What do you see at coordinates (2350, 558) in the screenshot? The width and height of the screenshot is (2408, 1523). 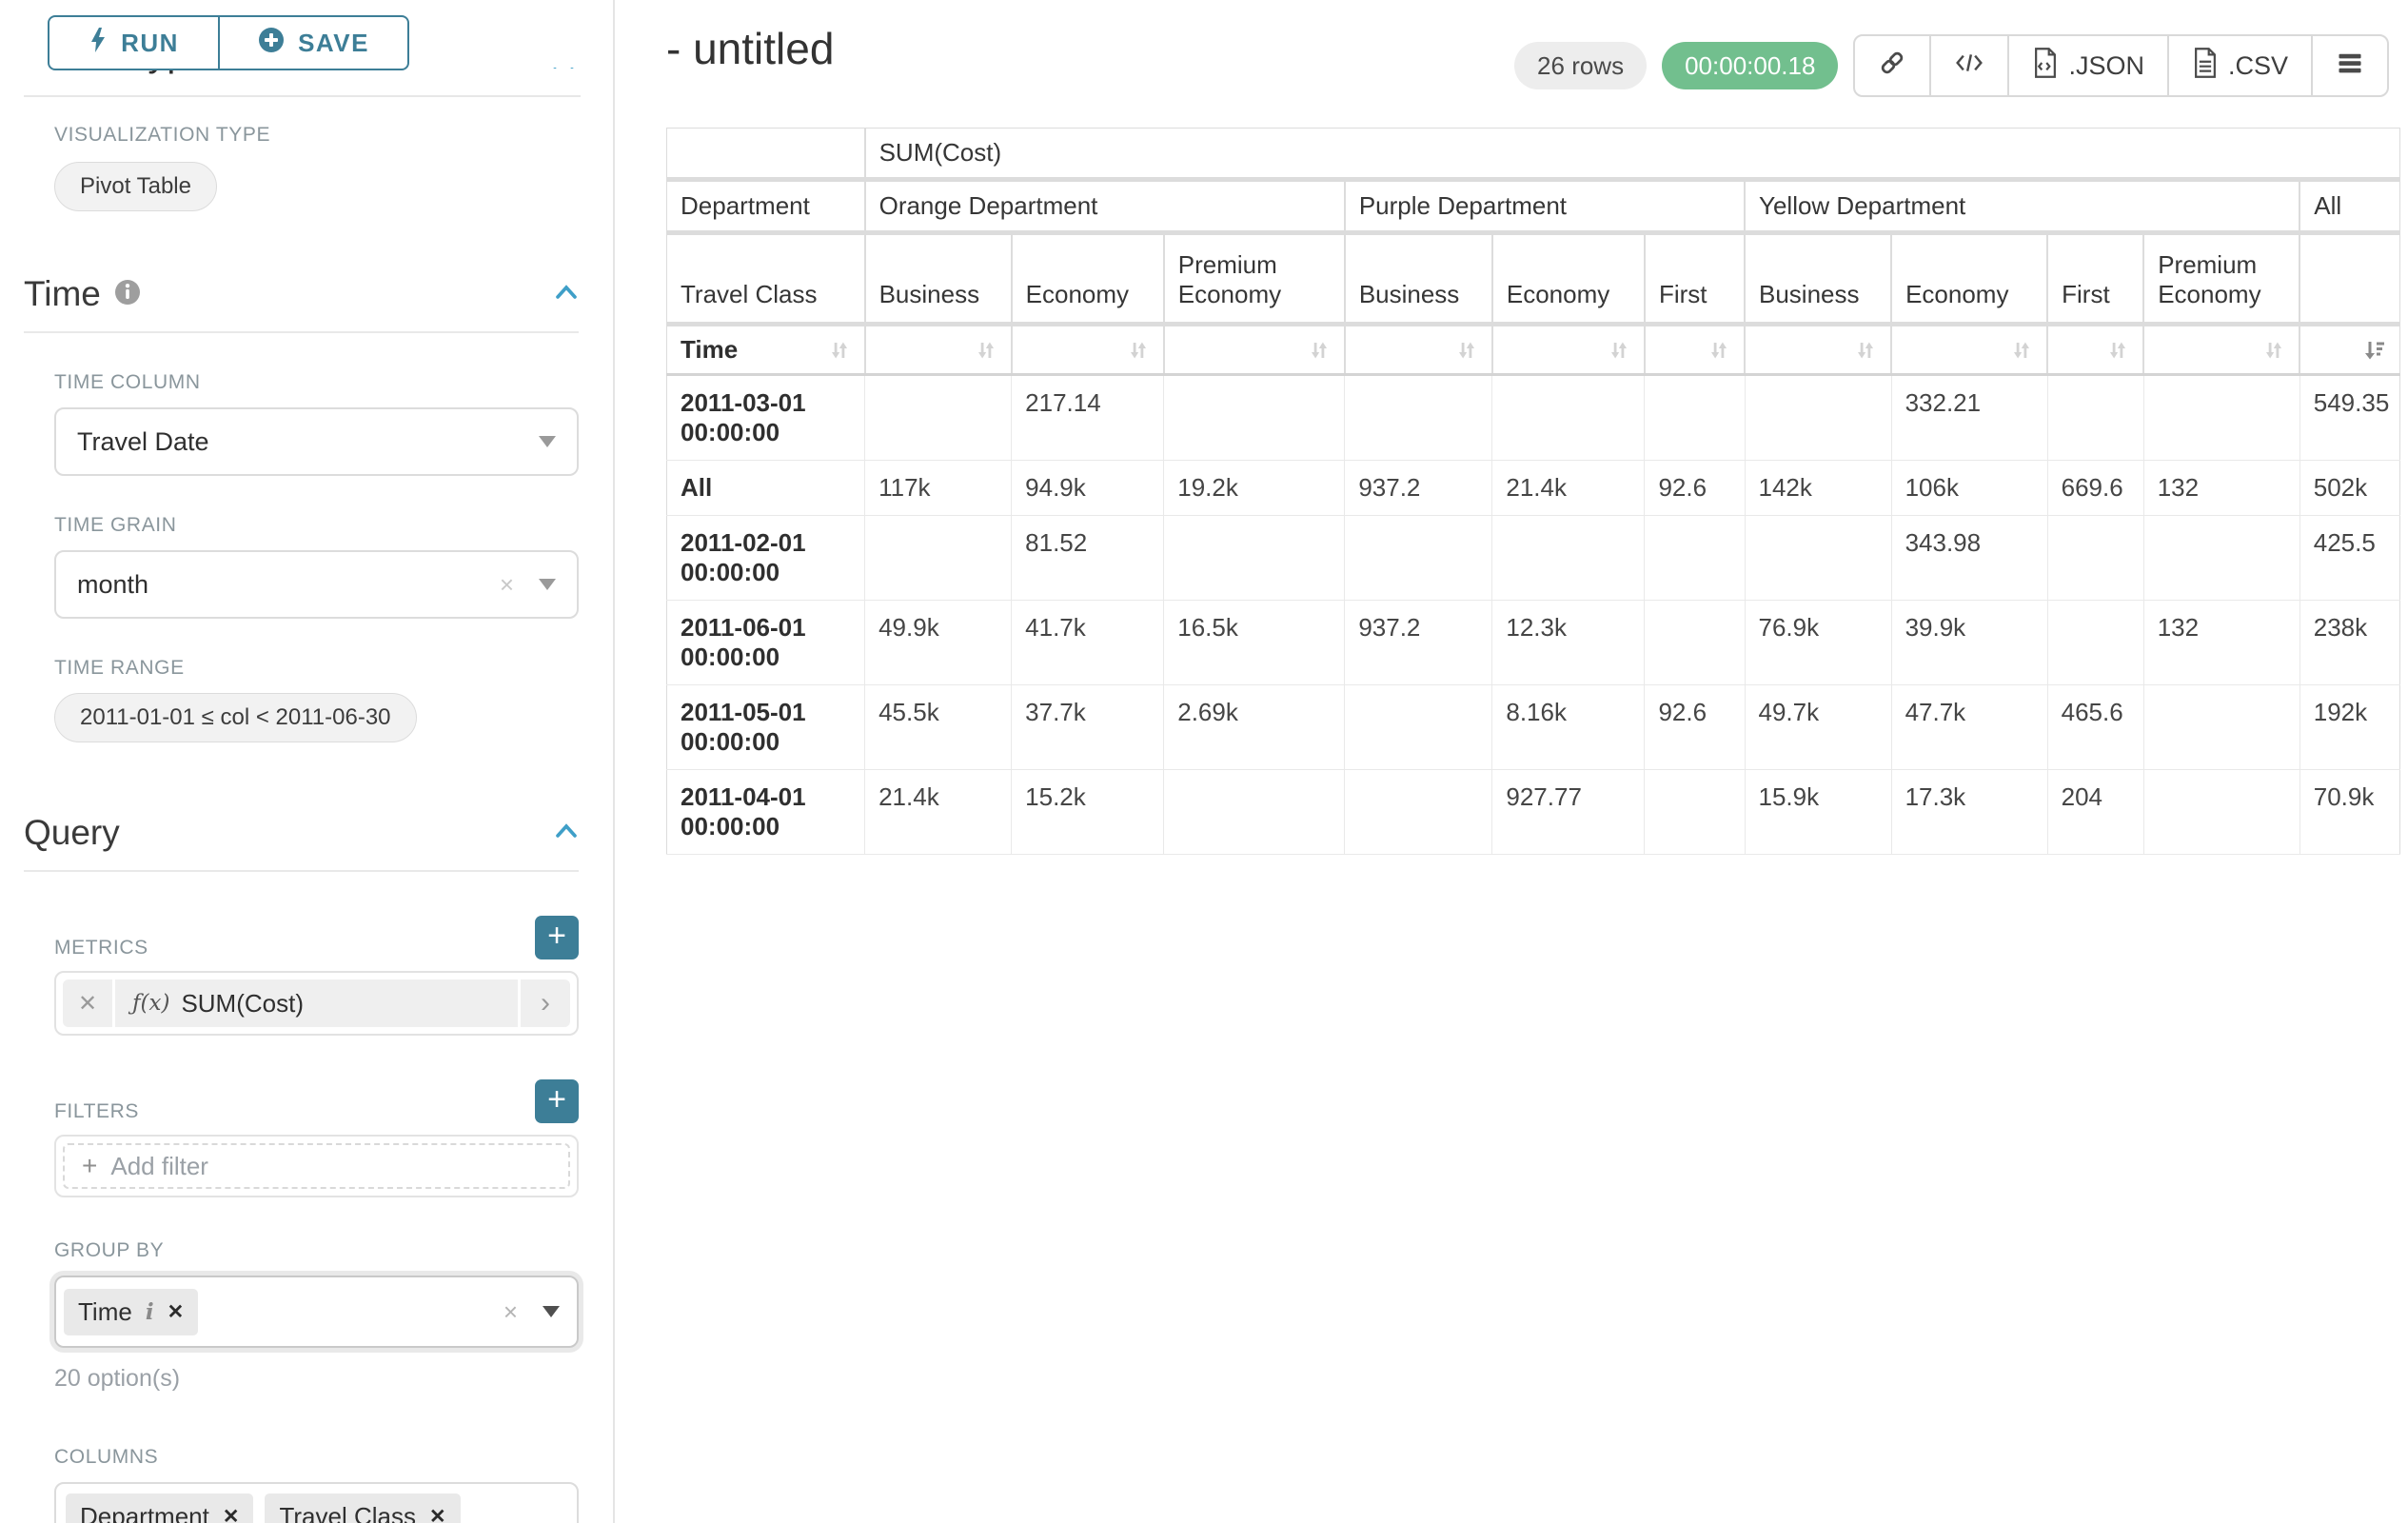 I see `value-cell: 425.5` at bounding box center [2350, 558].